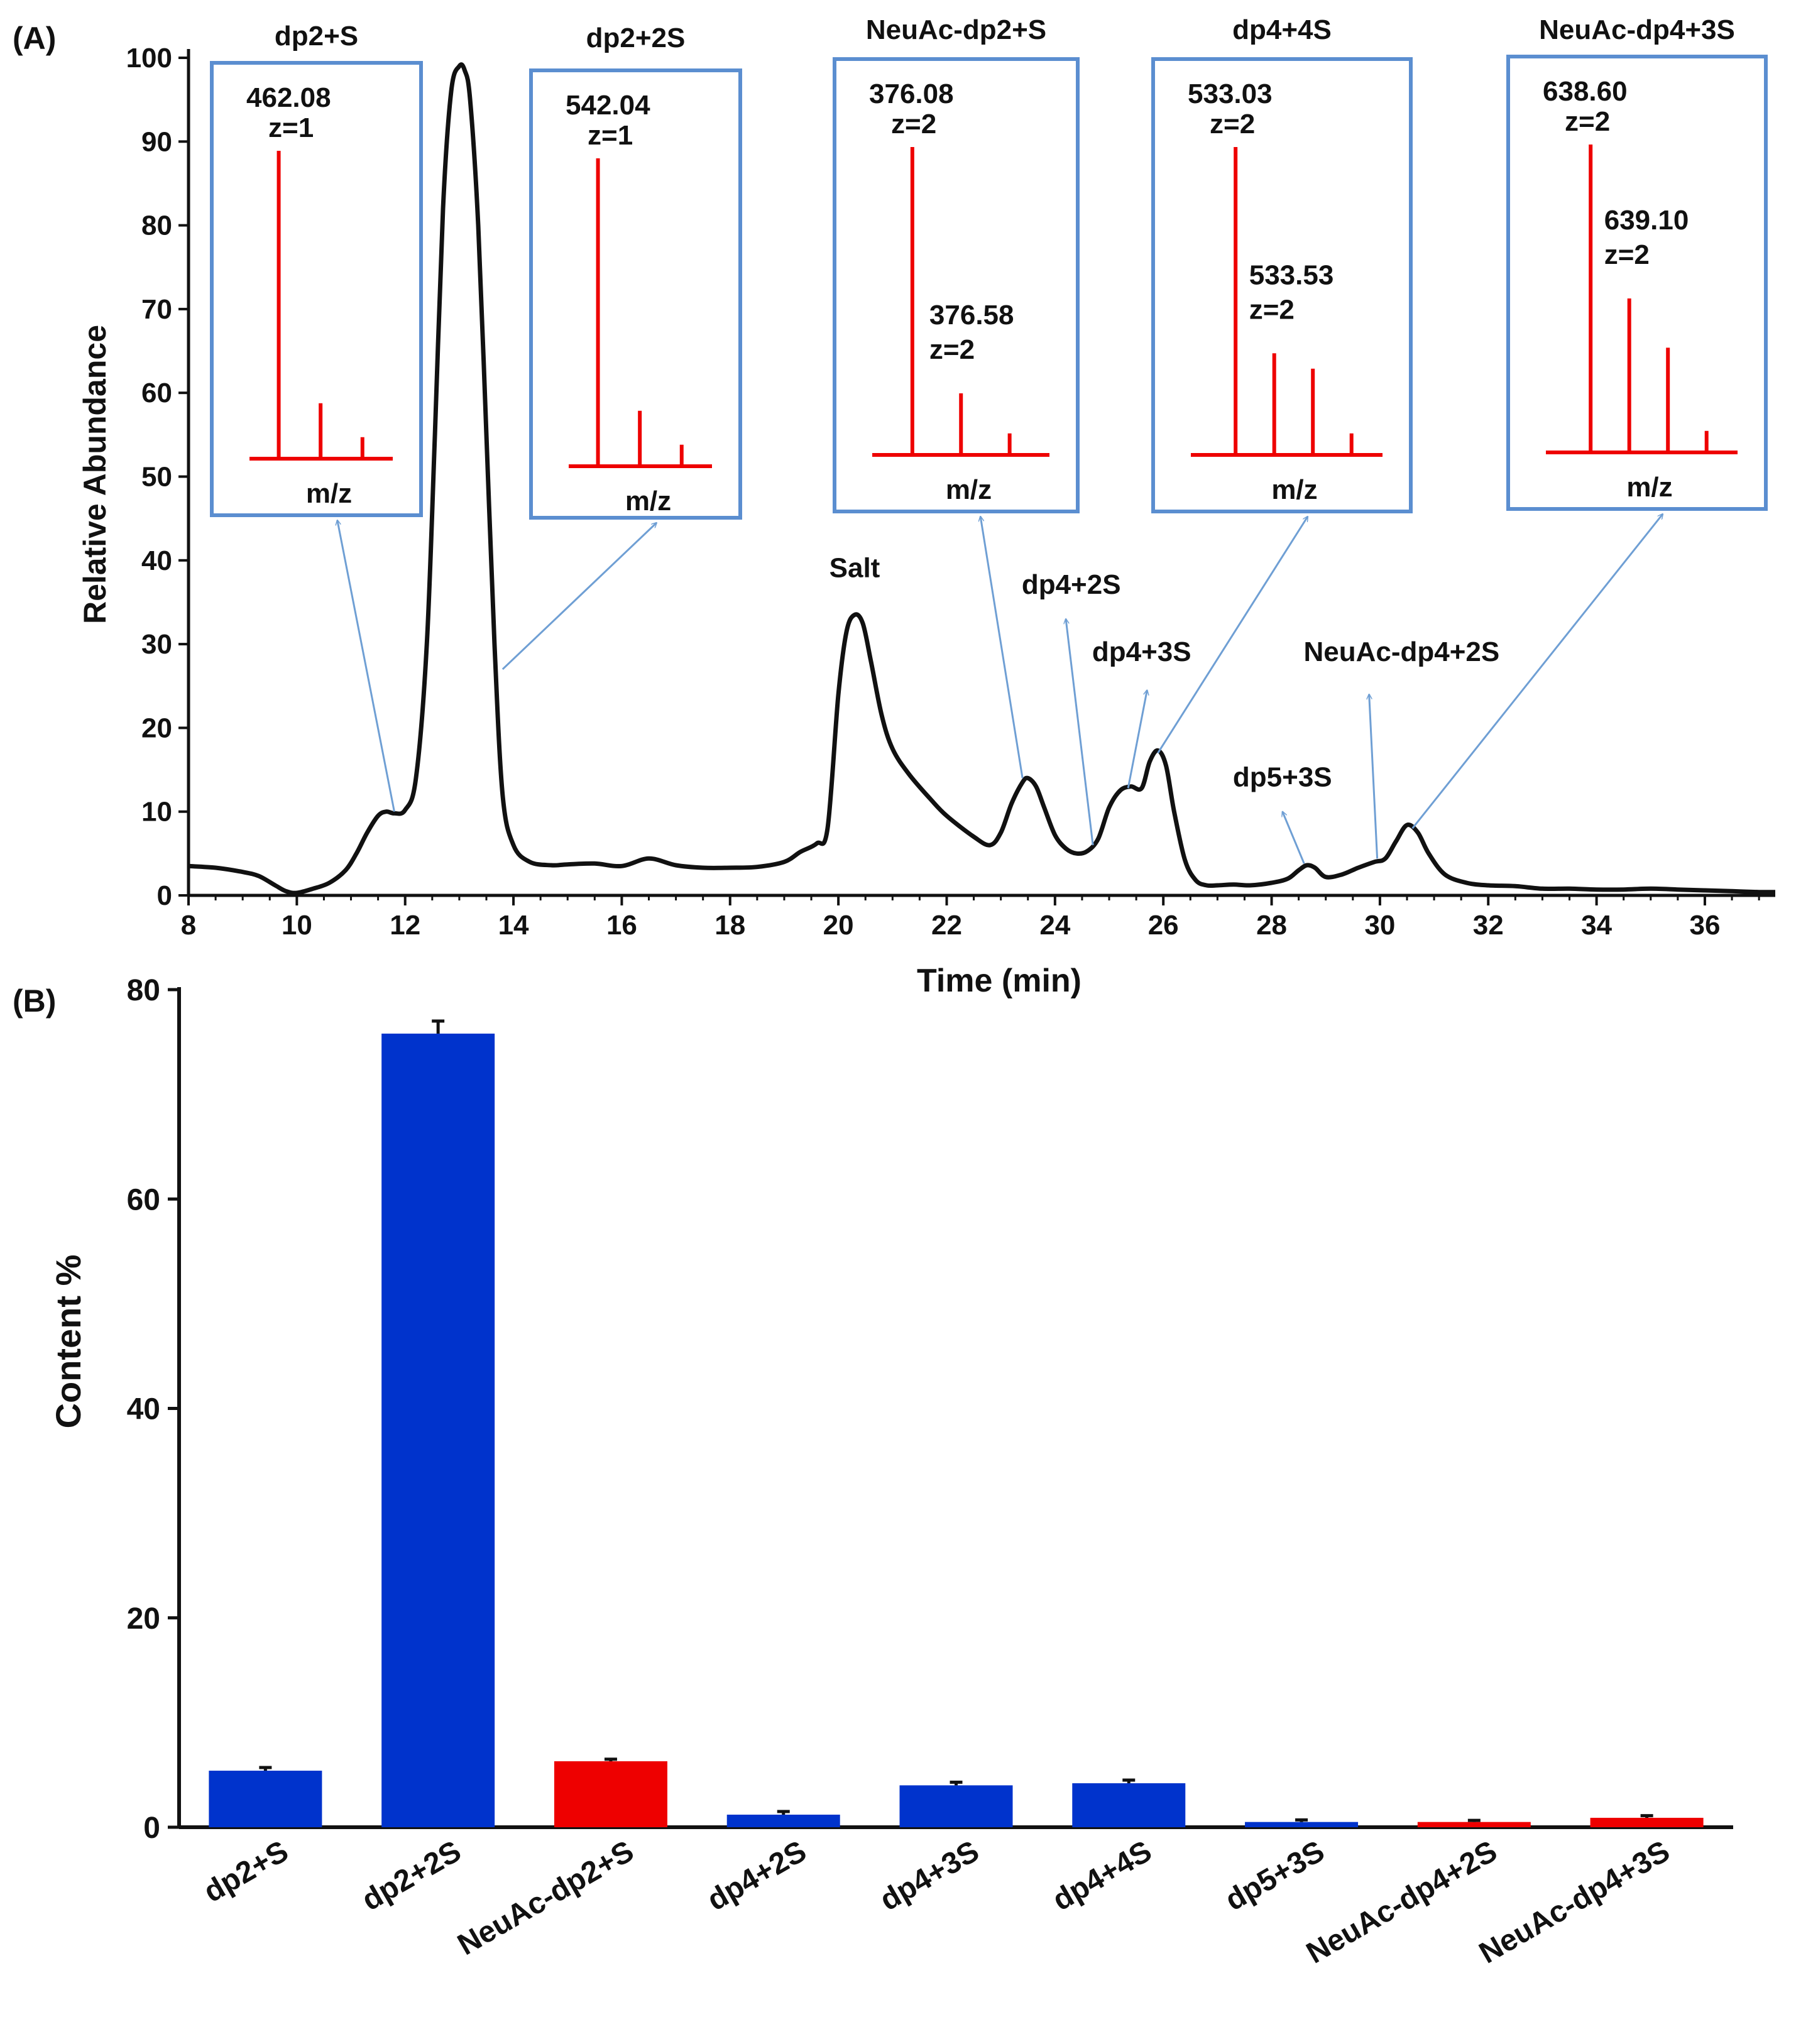  I want to click on bar-y-tick-label: 60, so click(143, 1200).